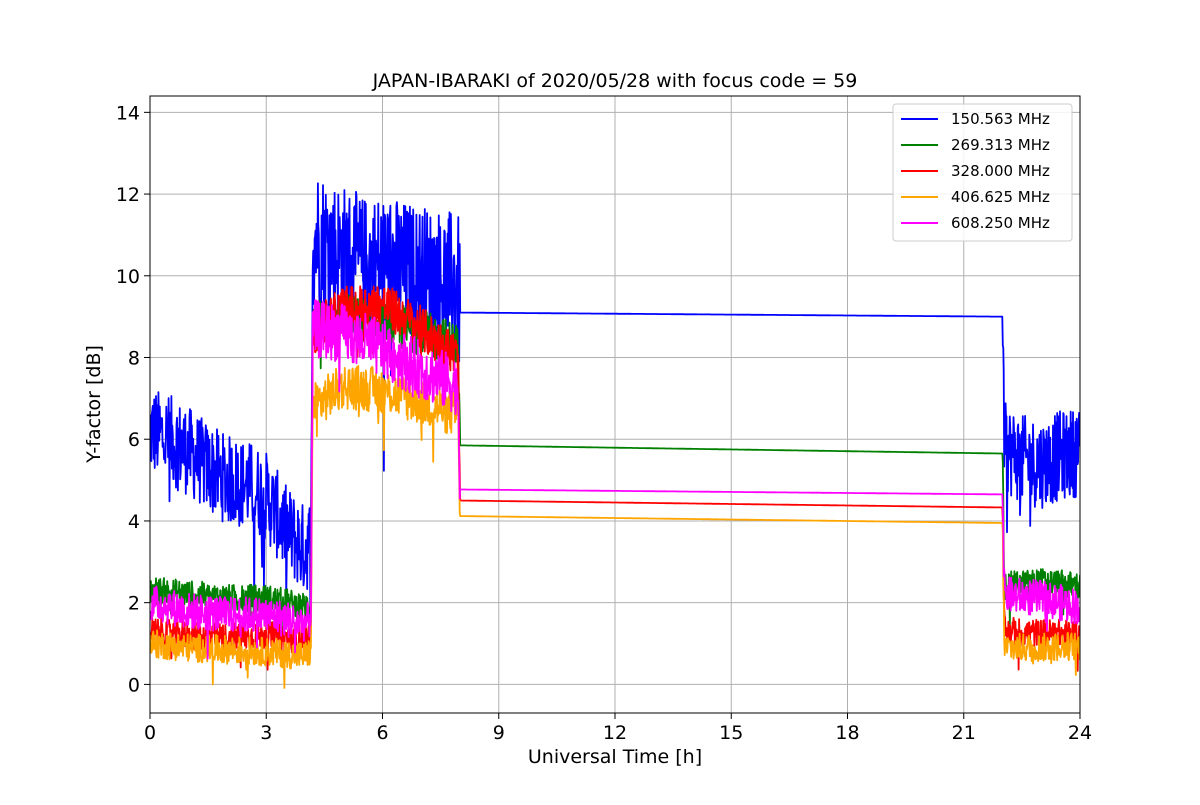 The width and height of the screenshot is (1200, 805). Describe the element at coordinates (128, 195) in the screenshot. I see `y-tick-label: 12` at that location.